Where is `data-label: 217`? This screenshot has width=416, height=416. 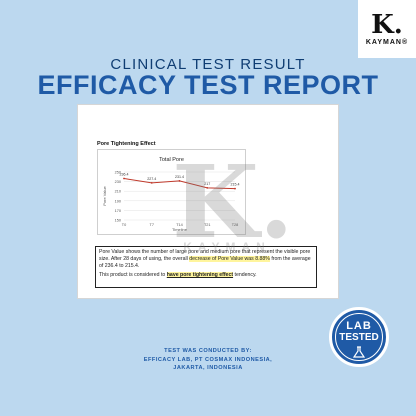 data-label: 217 is located at coordinates (207, 184).